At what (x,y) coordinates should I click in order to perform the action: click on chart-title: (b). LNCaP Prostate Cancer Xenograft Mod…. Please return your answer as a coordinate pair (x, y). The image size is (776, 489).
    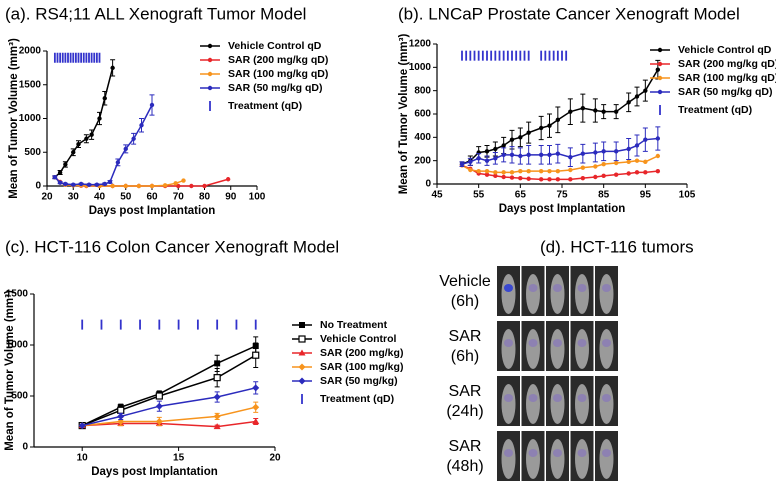
    Looking at the image, I should click on (569, 13).